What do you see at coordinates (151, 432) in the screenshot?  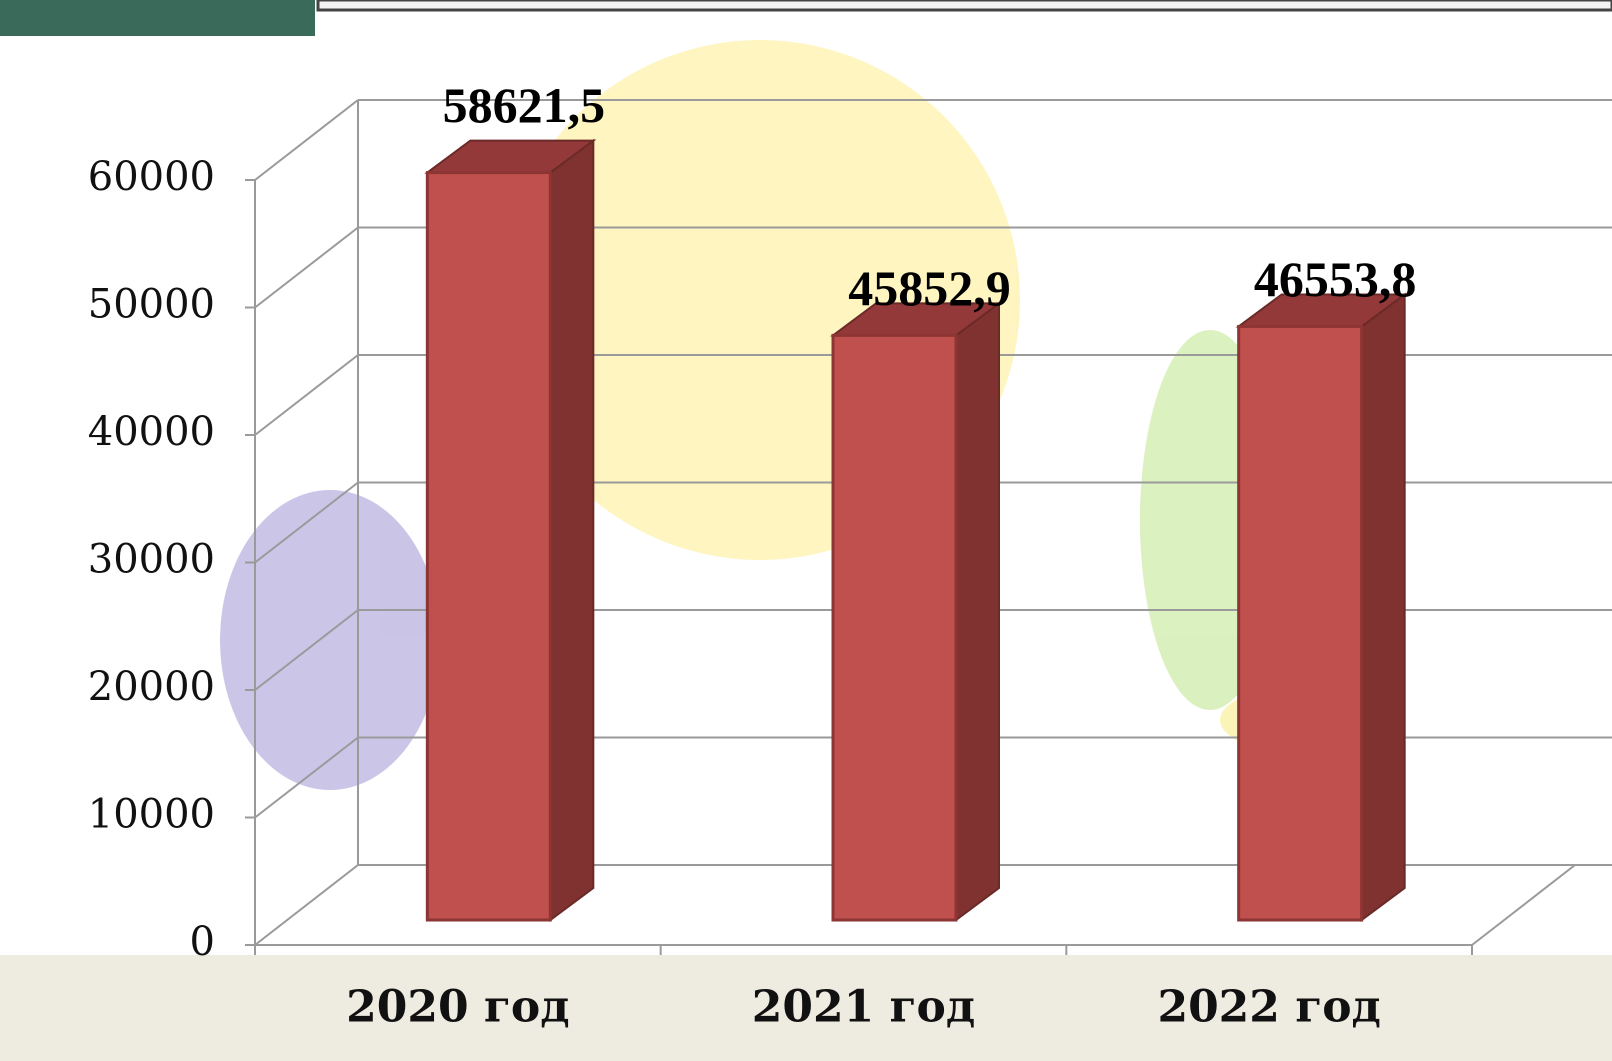 I see `y-tick-label: 40000` at bounding box center [151, 432].